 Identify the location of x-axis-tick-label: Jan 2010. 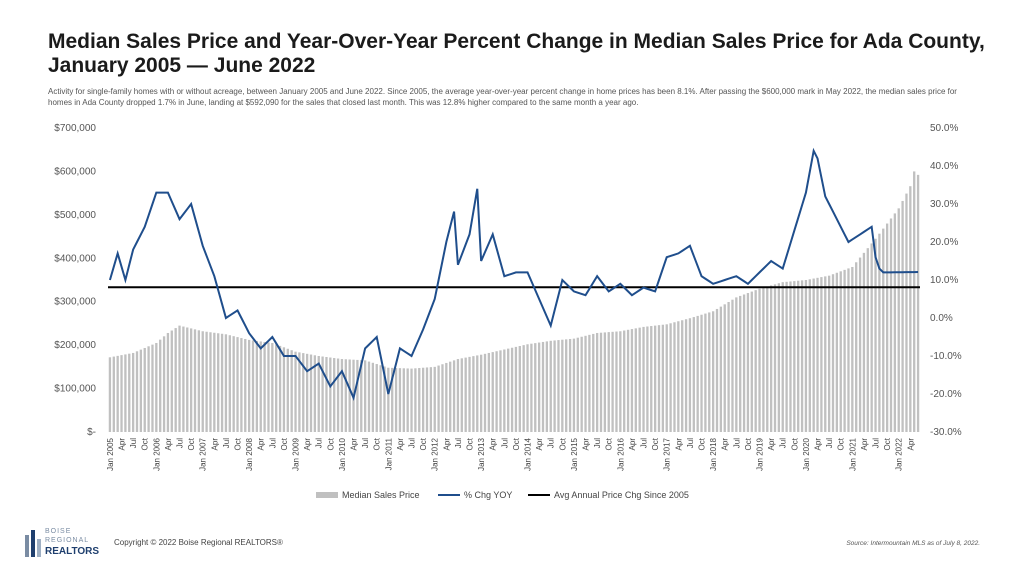
(342, 453).